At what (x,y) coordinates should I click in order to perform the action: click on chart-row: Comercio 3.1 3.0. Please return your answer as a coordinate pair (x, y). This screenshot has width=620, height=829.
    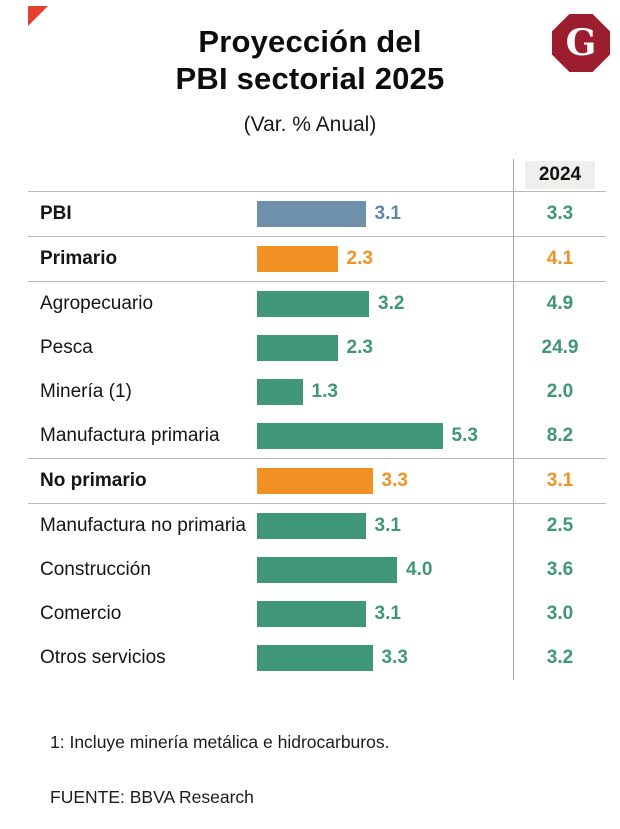
    Looking at the image, I should click on (317, 614).